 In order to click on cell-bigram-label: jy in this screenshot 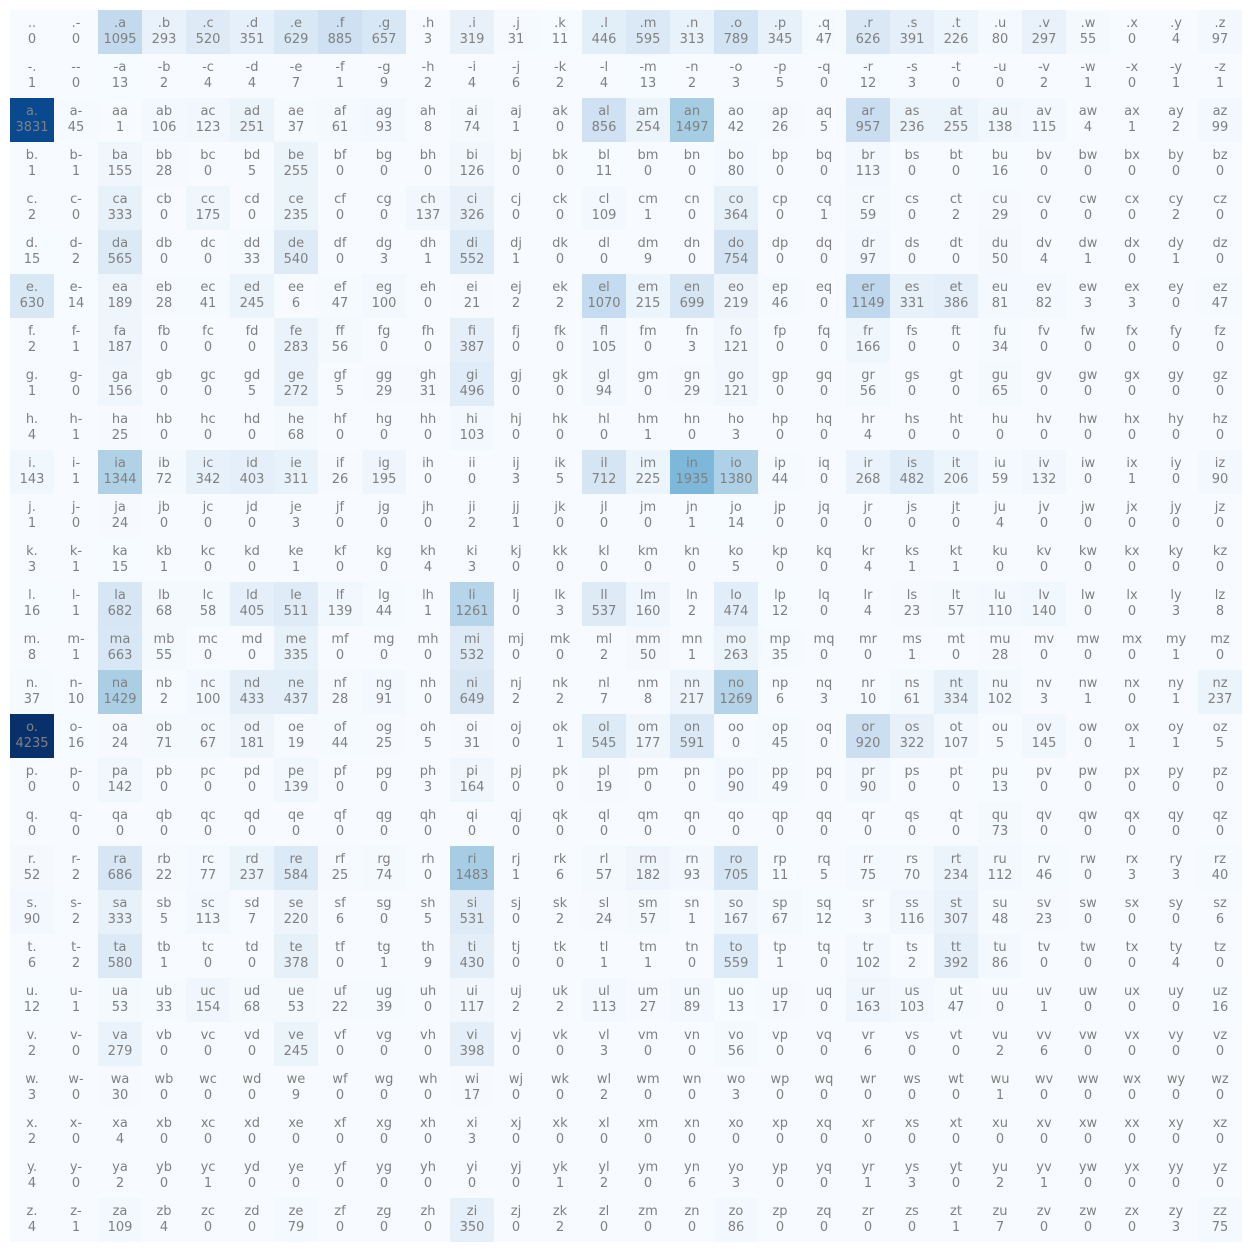, I will do `click(1175, 507)`.